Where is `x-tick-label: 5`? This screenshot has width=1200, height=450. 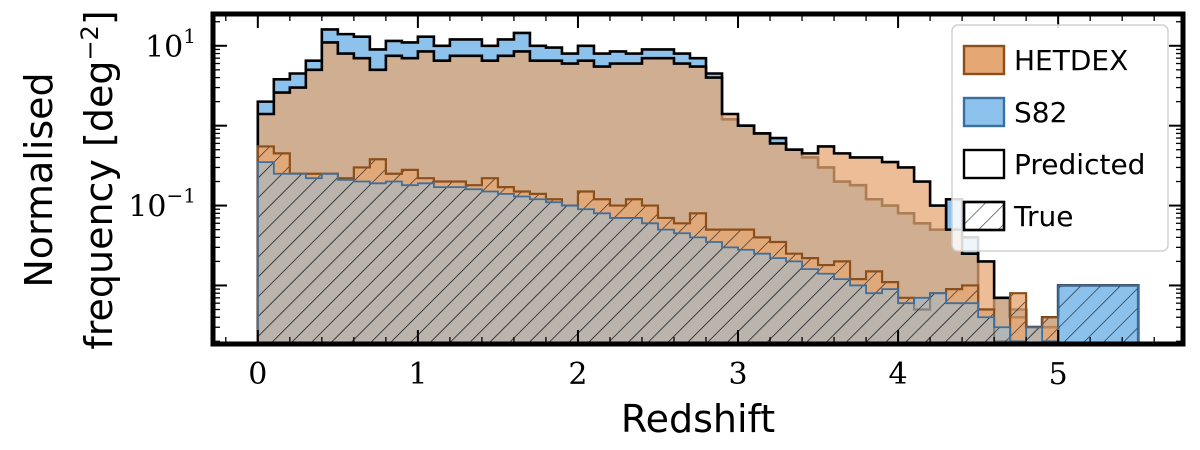 x-tick-label: 5 is located at coordinates (1058, 374).